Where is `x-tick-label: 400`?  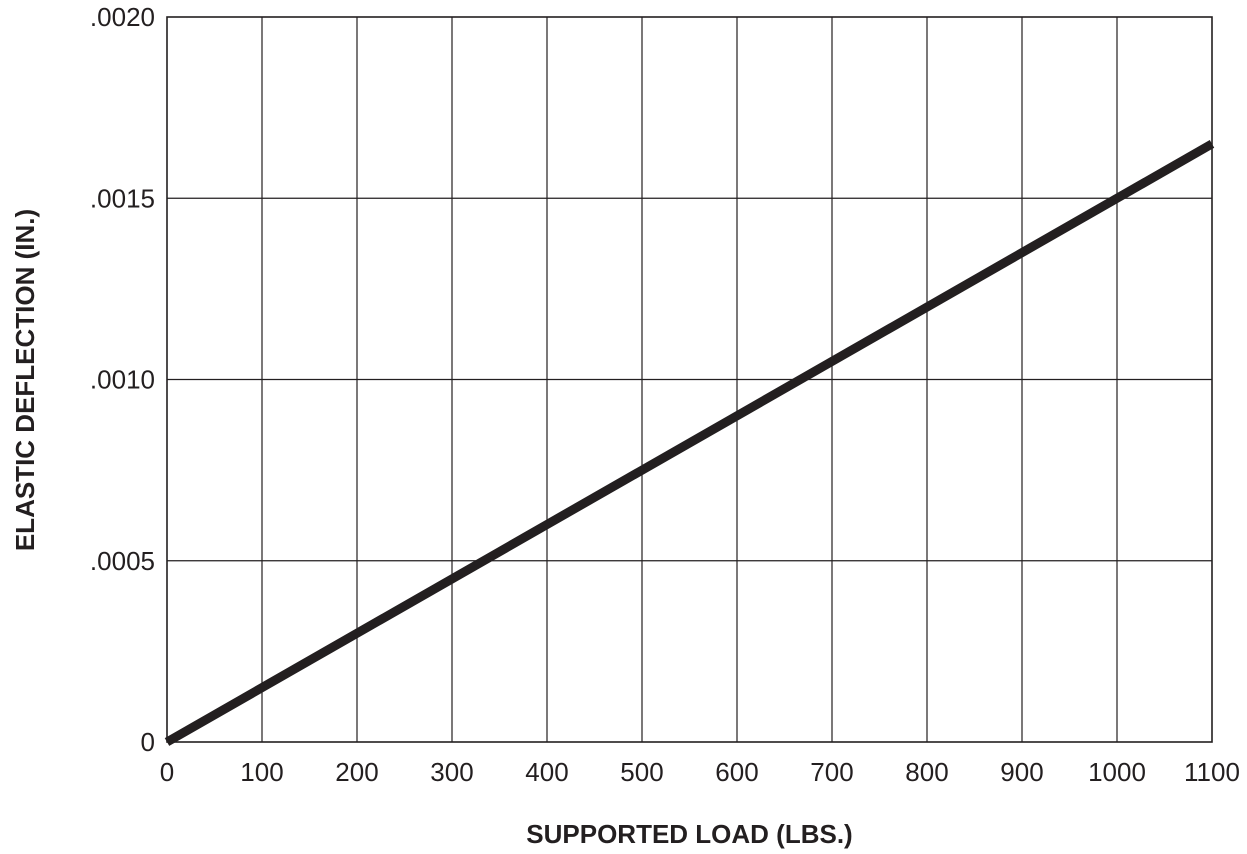
x-tick-label: 400 is located at coordinates (546, 772).